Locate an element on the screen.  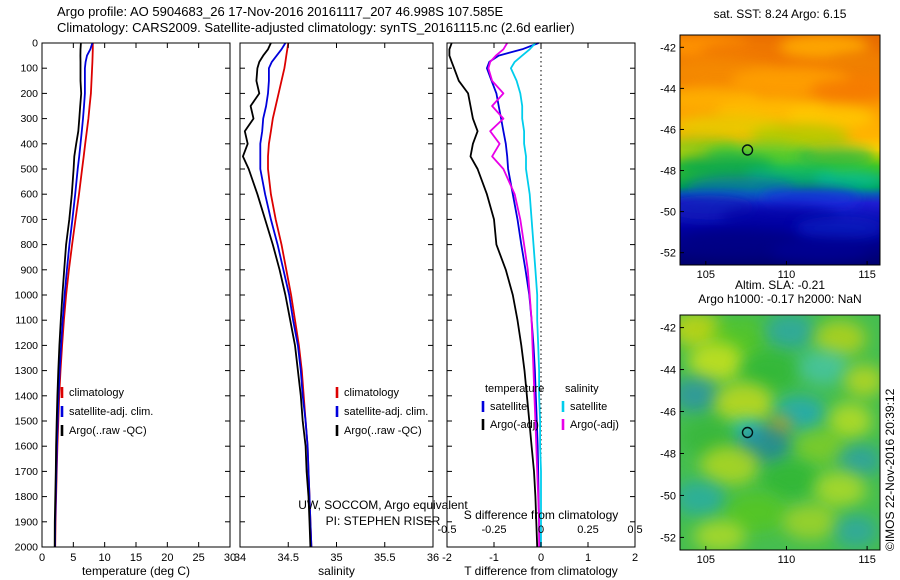
map-frame is located at coordinates (780, 150).